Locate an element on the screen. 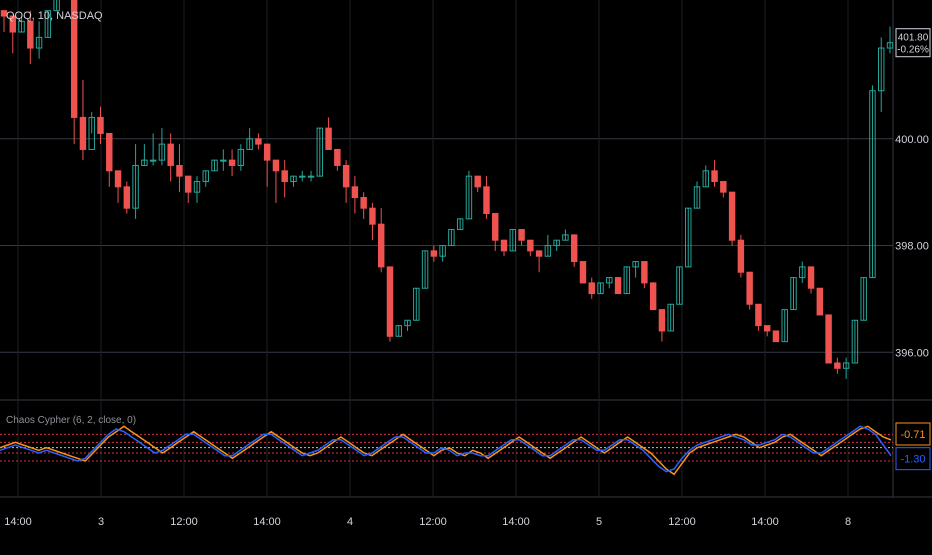 Image resolution: width=932 pixels, height=555 pixels. oscillator-value-label: -0.71 is located at coordinates (912, 435).